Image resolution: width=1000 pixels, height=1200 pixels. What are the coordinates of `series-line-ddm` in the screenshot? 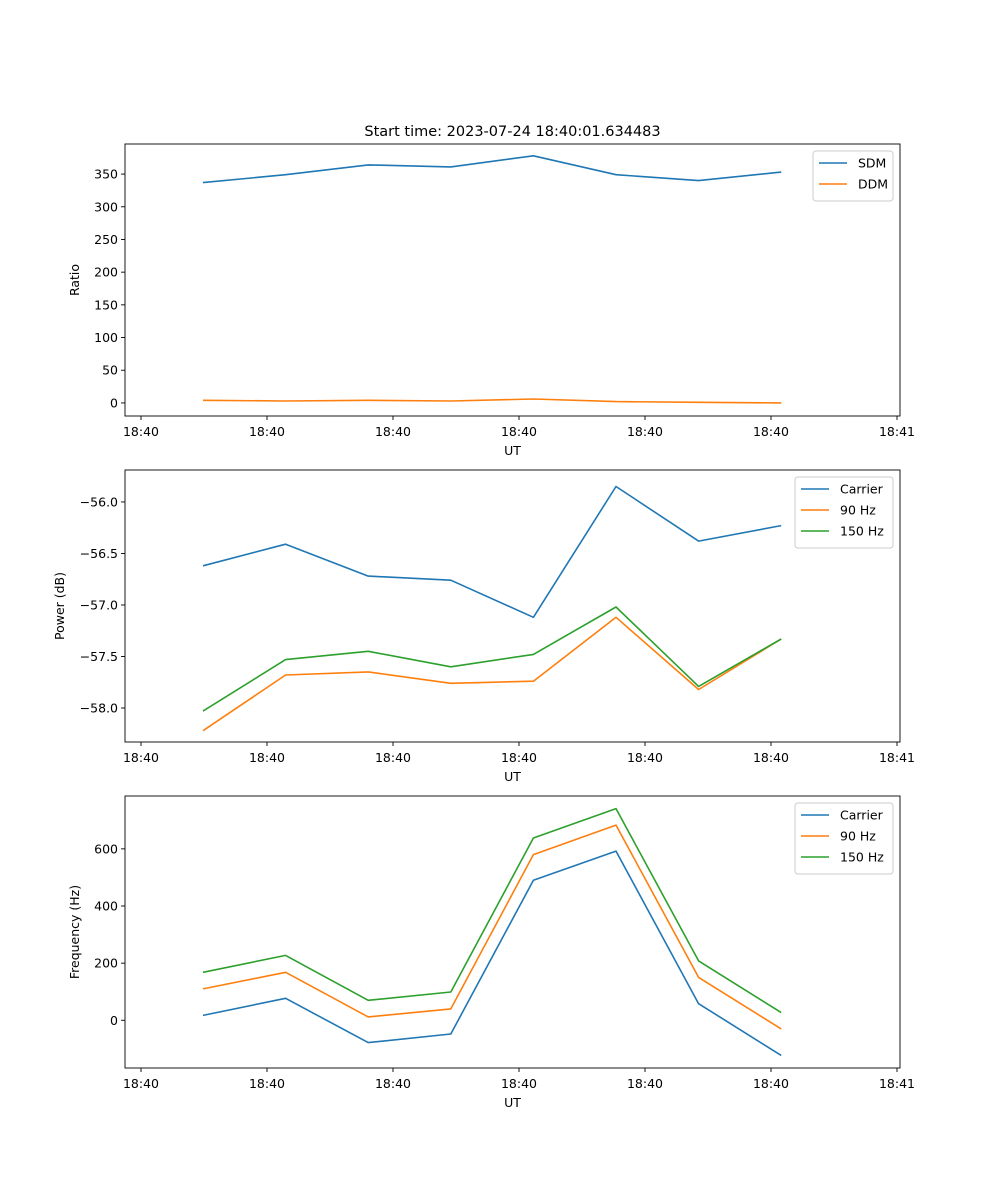 It's located at (492, 401).